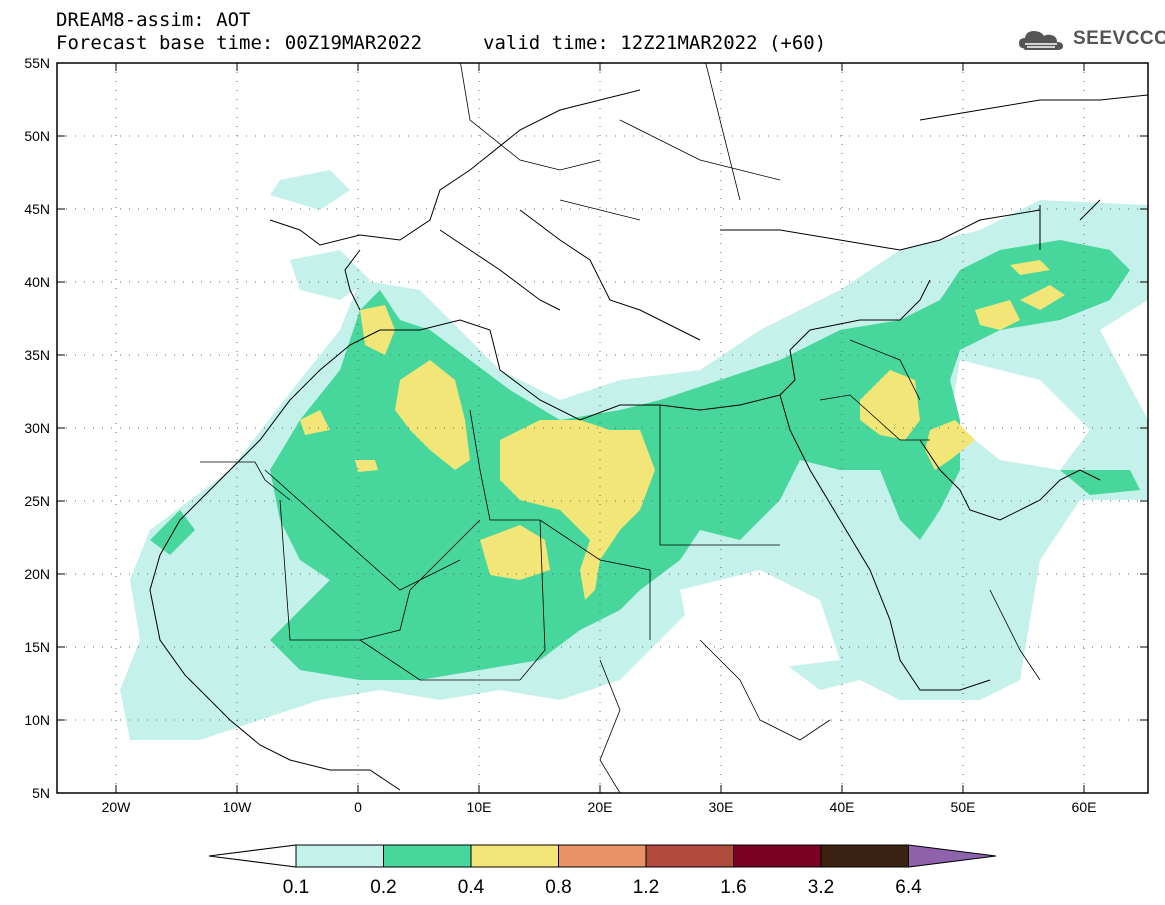  What do you see at coordinates (602, 887) in the screenshot?
I see `colorbar-labels: 0.1 0.2 0.4 0.8 1.2 1.6 3.2 6.4` at bounding box center [602, 887].